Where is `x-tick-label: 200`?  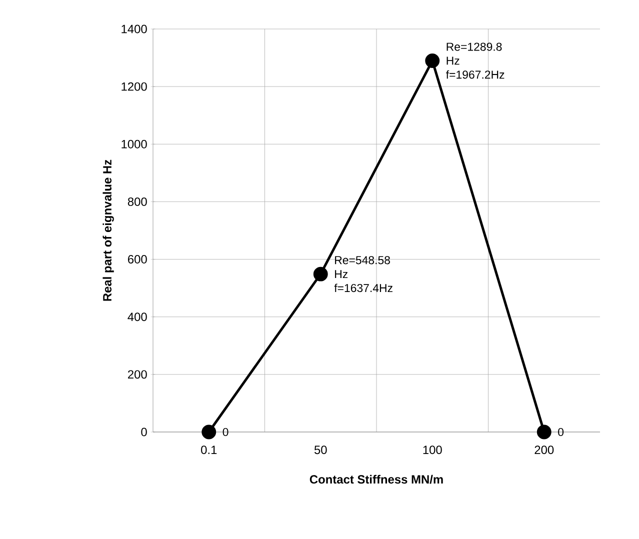
x-tick-label: 200 is located at coordinates (544, 450).